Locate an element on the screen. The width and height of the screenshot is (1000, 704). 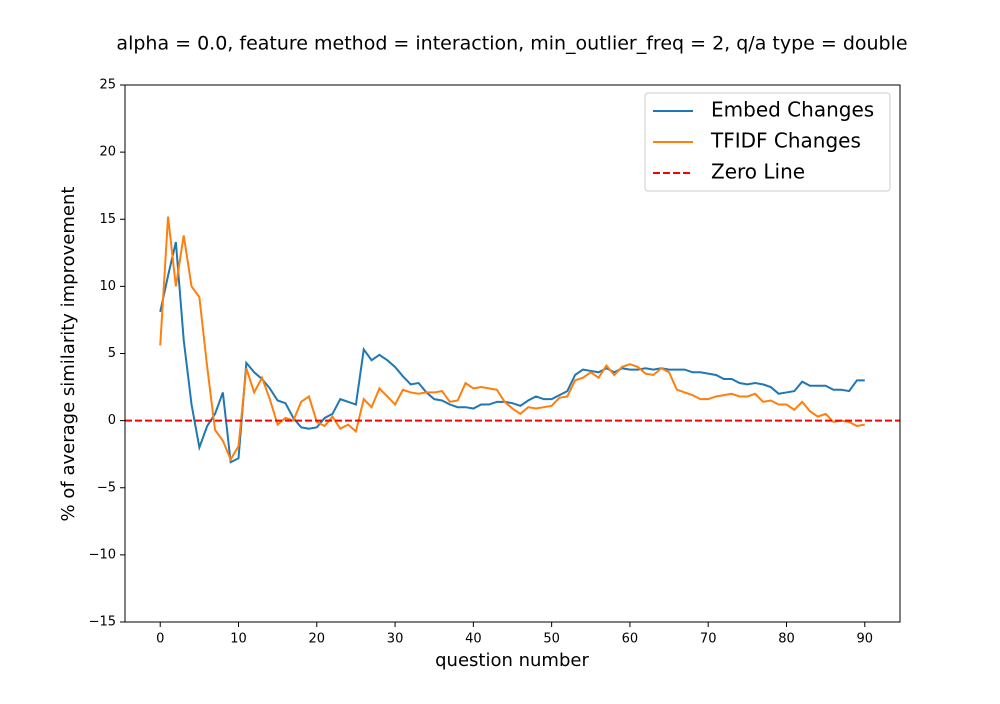
y-tick-label: 15 is located at coordinates (107, 219).